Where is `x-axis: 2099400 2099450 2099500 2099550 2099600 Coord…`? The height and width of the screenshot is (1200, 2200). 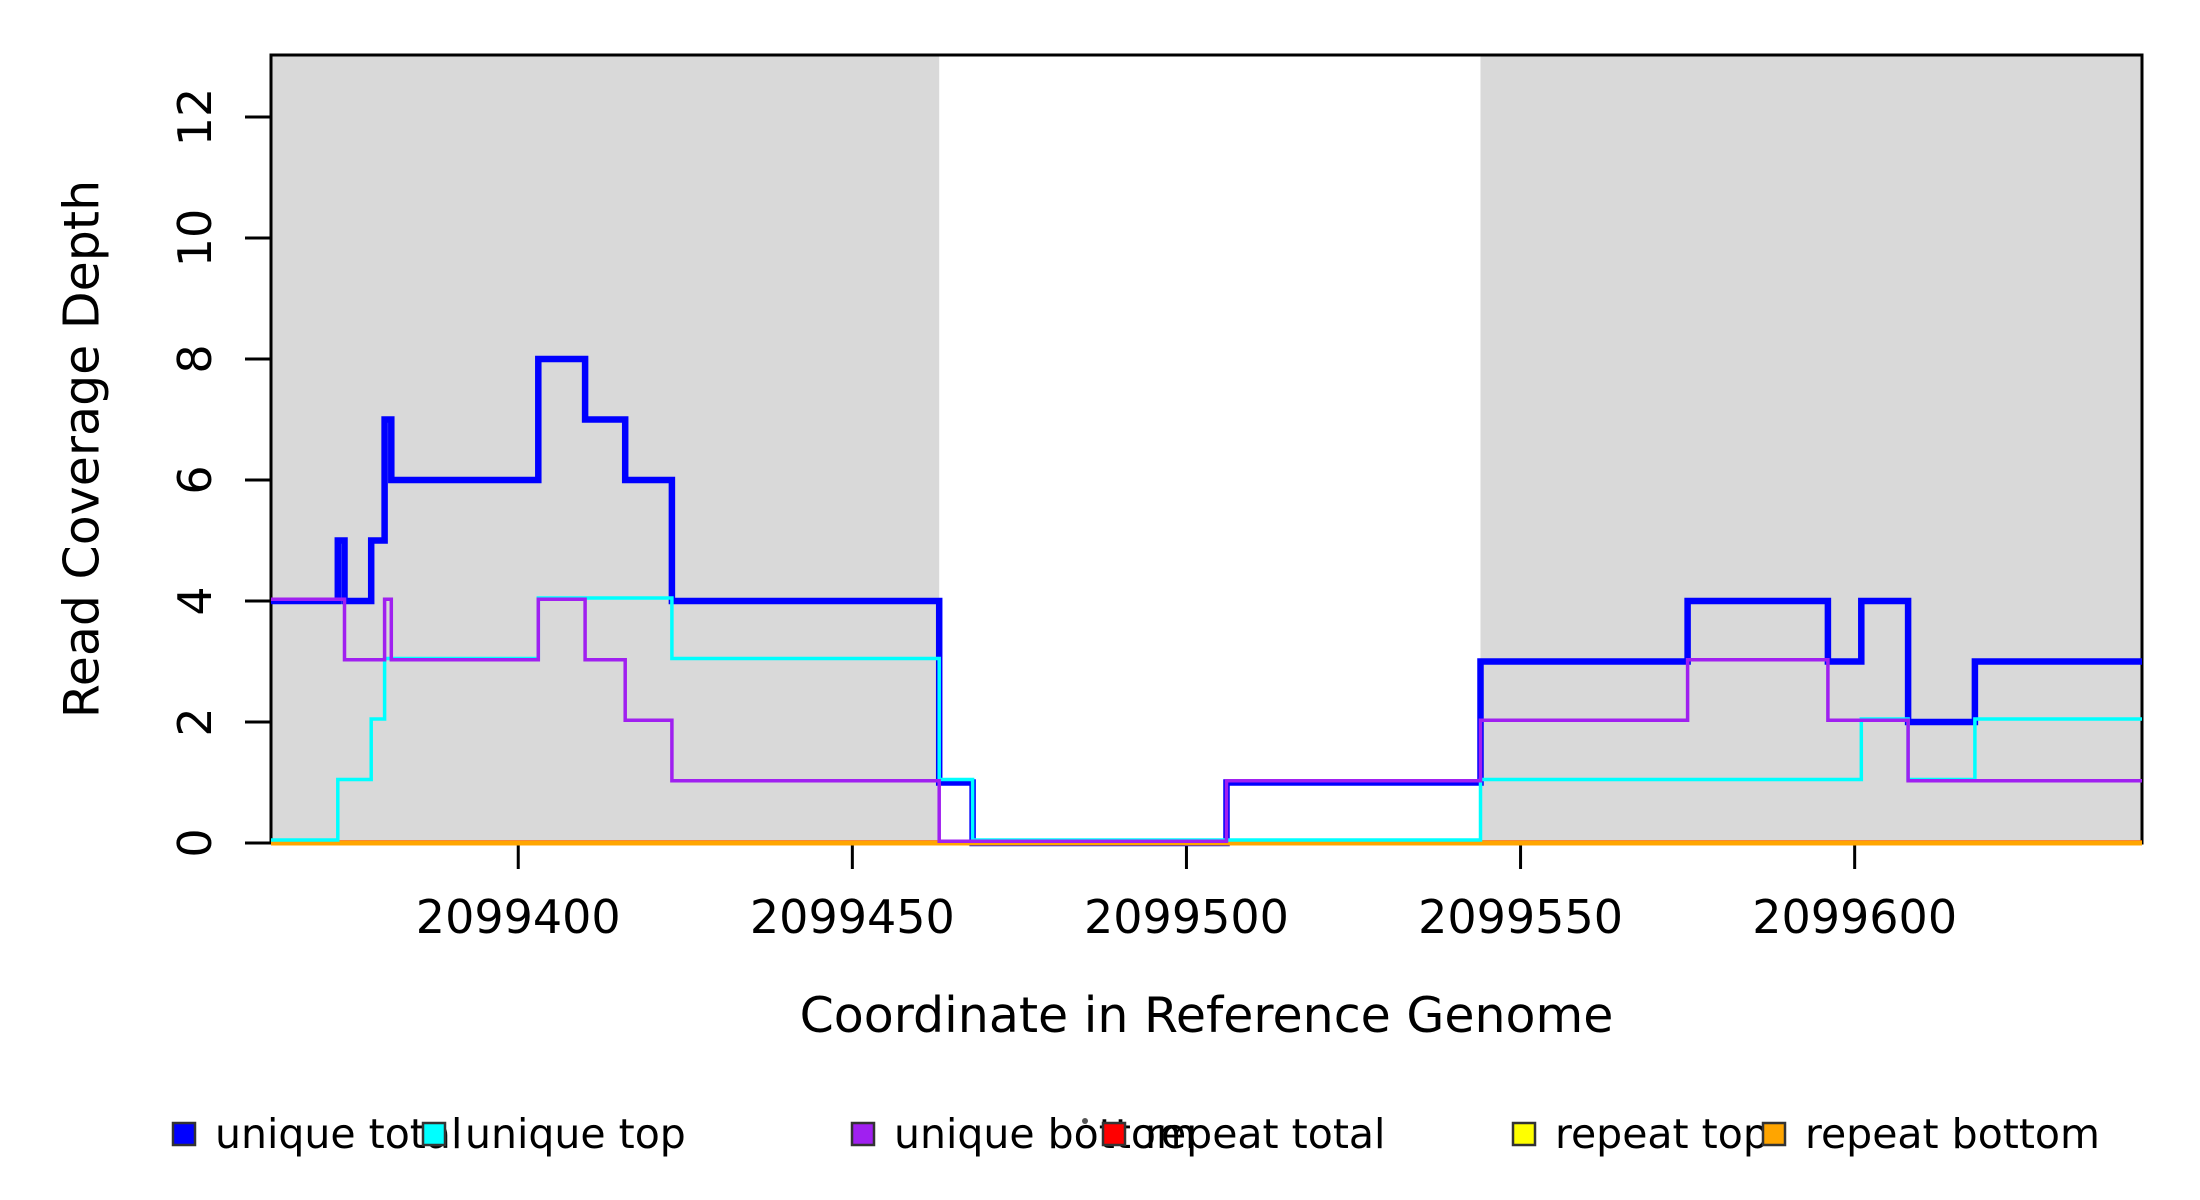
x-axis: 2099400 2099450 2099500 2099550 2099600 Coord… is located at coordinates (1186, 943).